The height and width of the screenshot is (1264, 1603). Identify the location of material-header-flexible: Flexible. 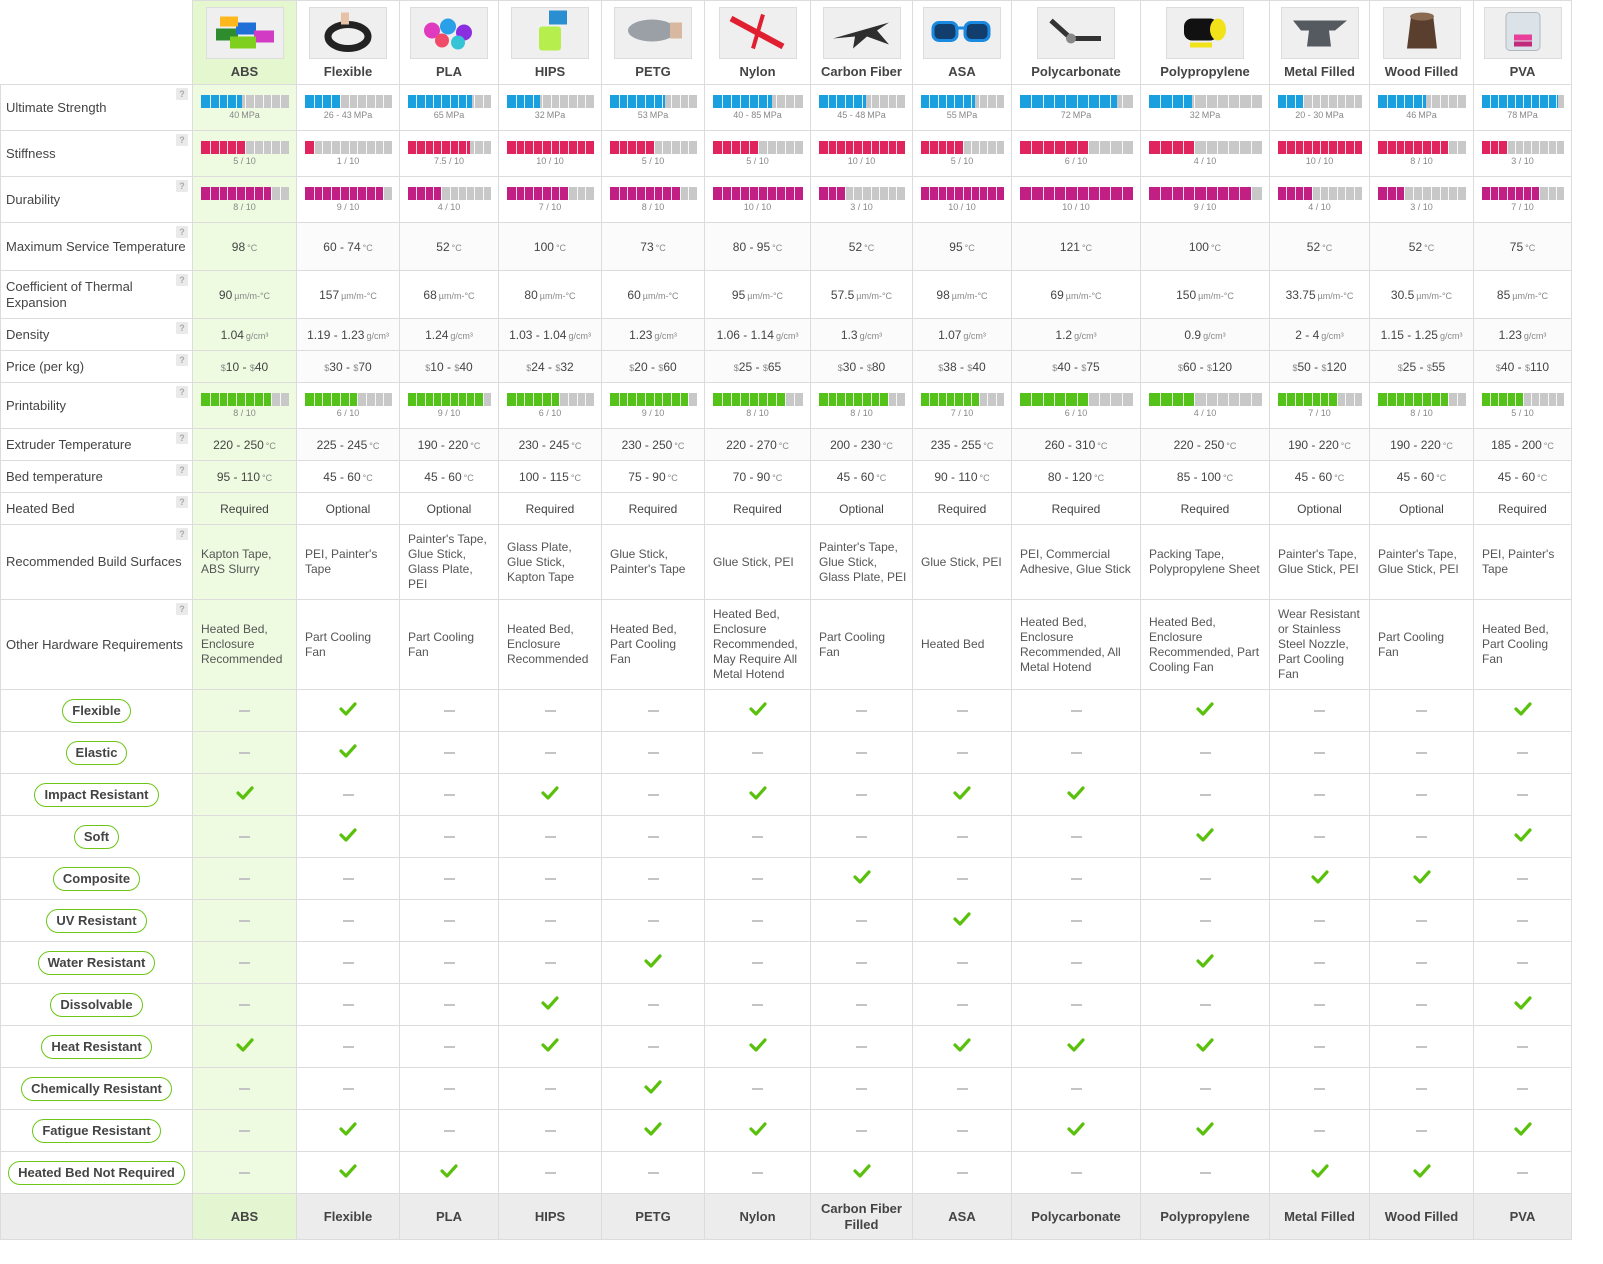
(348, 42).